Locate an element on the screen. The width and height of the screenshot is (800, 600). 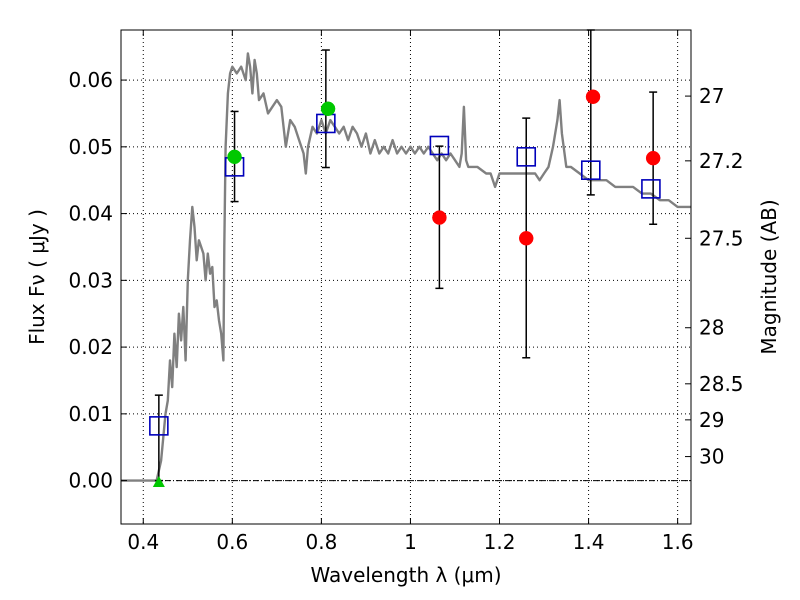
y-axis-title: Flux Fν ( μJy ) is located at coordinates (37, 277).